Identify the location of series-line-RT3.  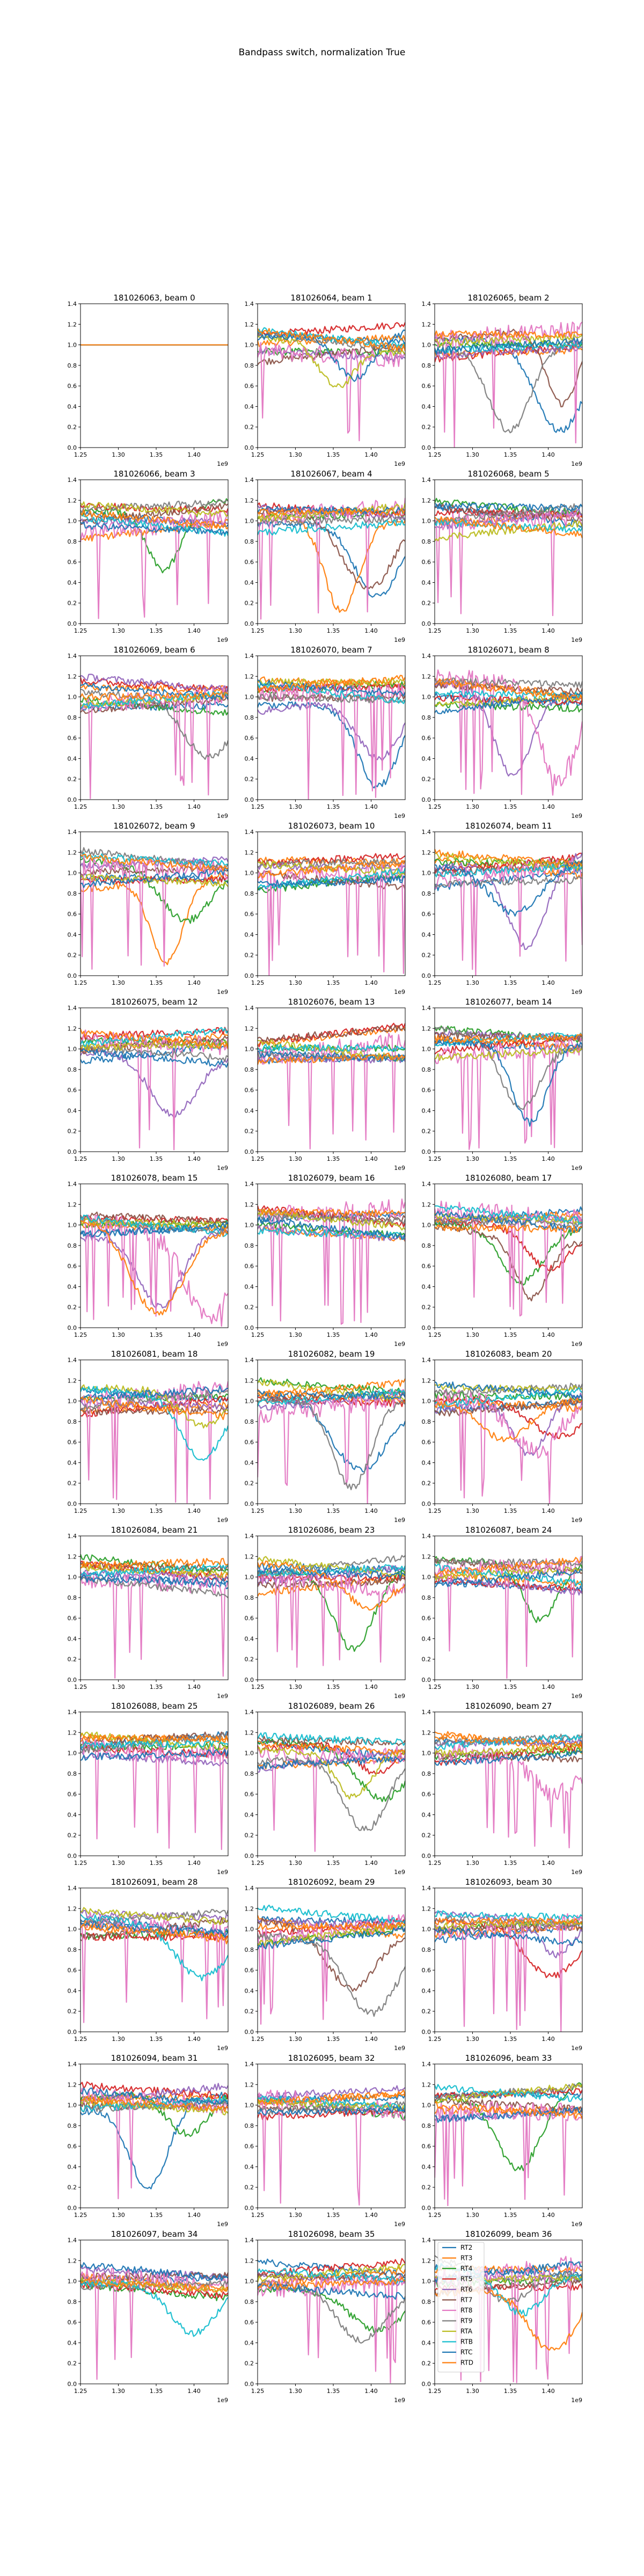
(154, 1043).